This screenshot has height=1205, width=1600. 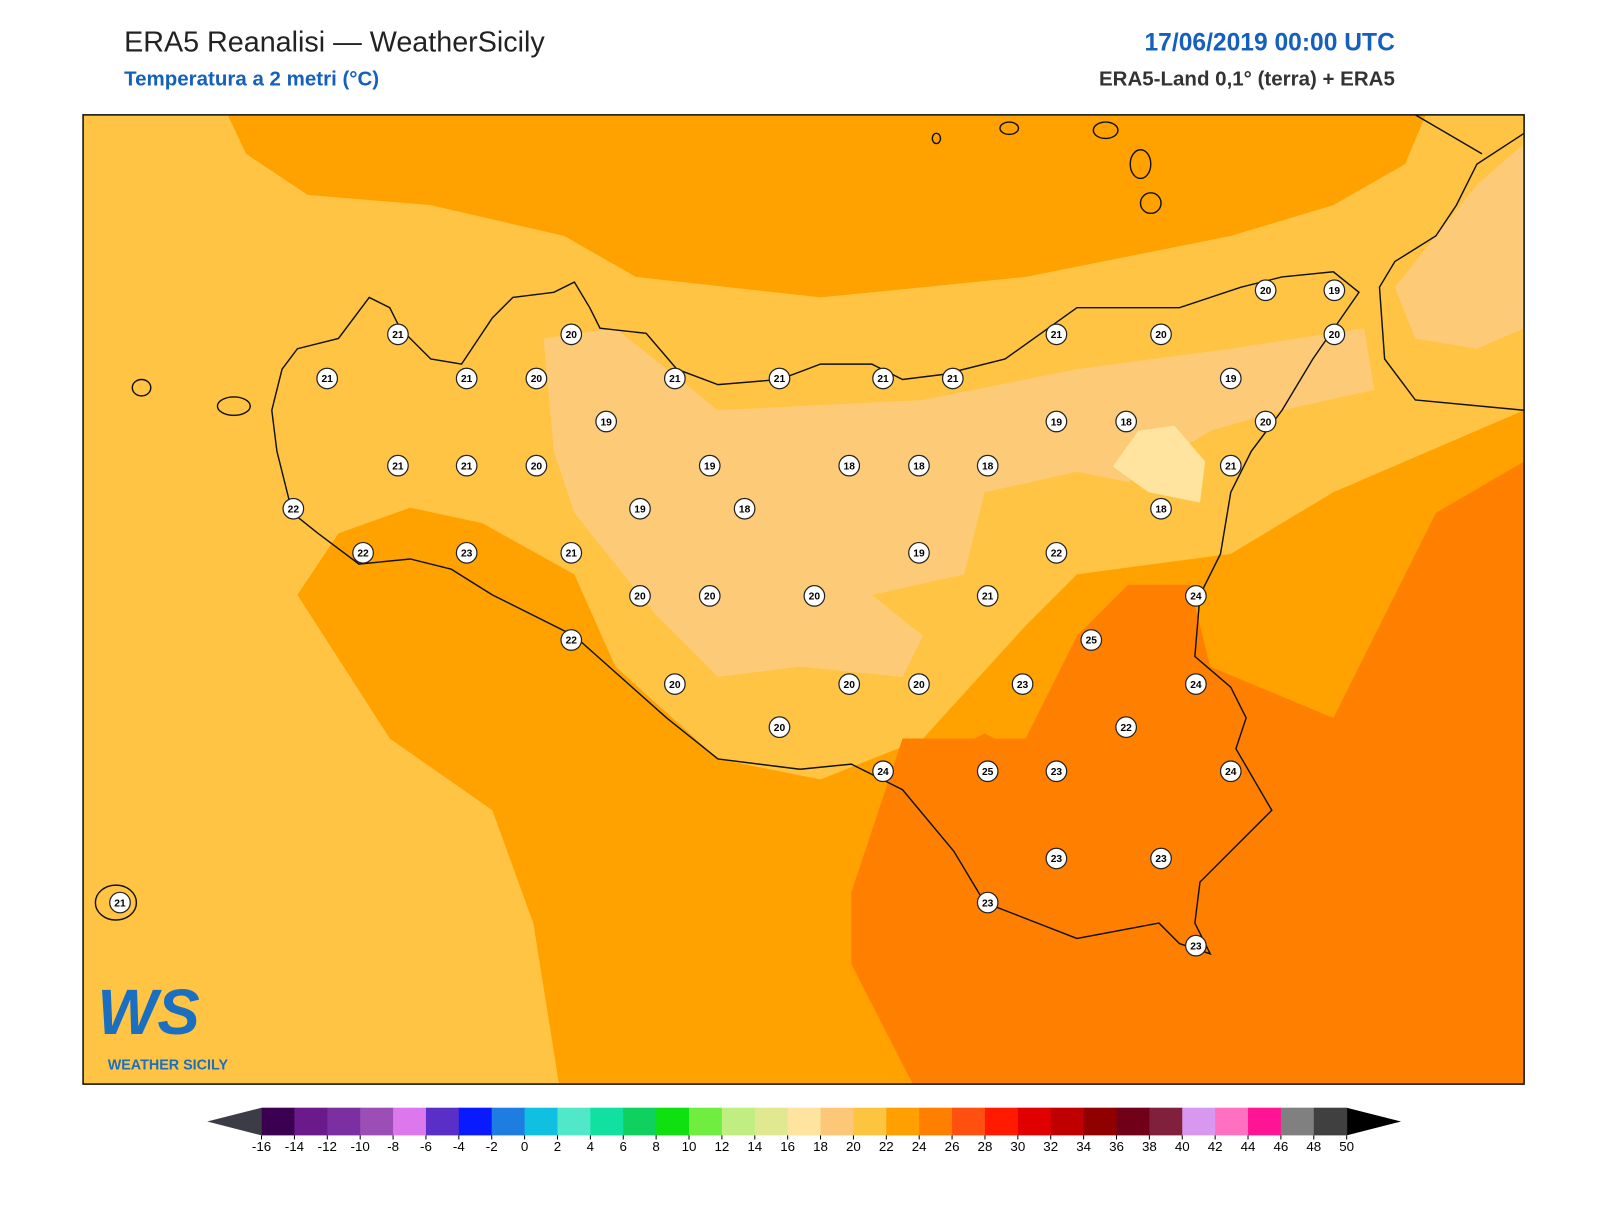 What do you see at coordinates (787, 1146) in the screenshot?
I see `colorbar-tick-label: 16` at bounding box center [787, 1146].